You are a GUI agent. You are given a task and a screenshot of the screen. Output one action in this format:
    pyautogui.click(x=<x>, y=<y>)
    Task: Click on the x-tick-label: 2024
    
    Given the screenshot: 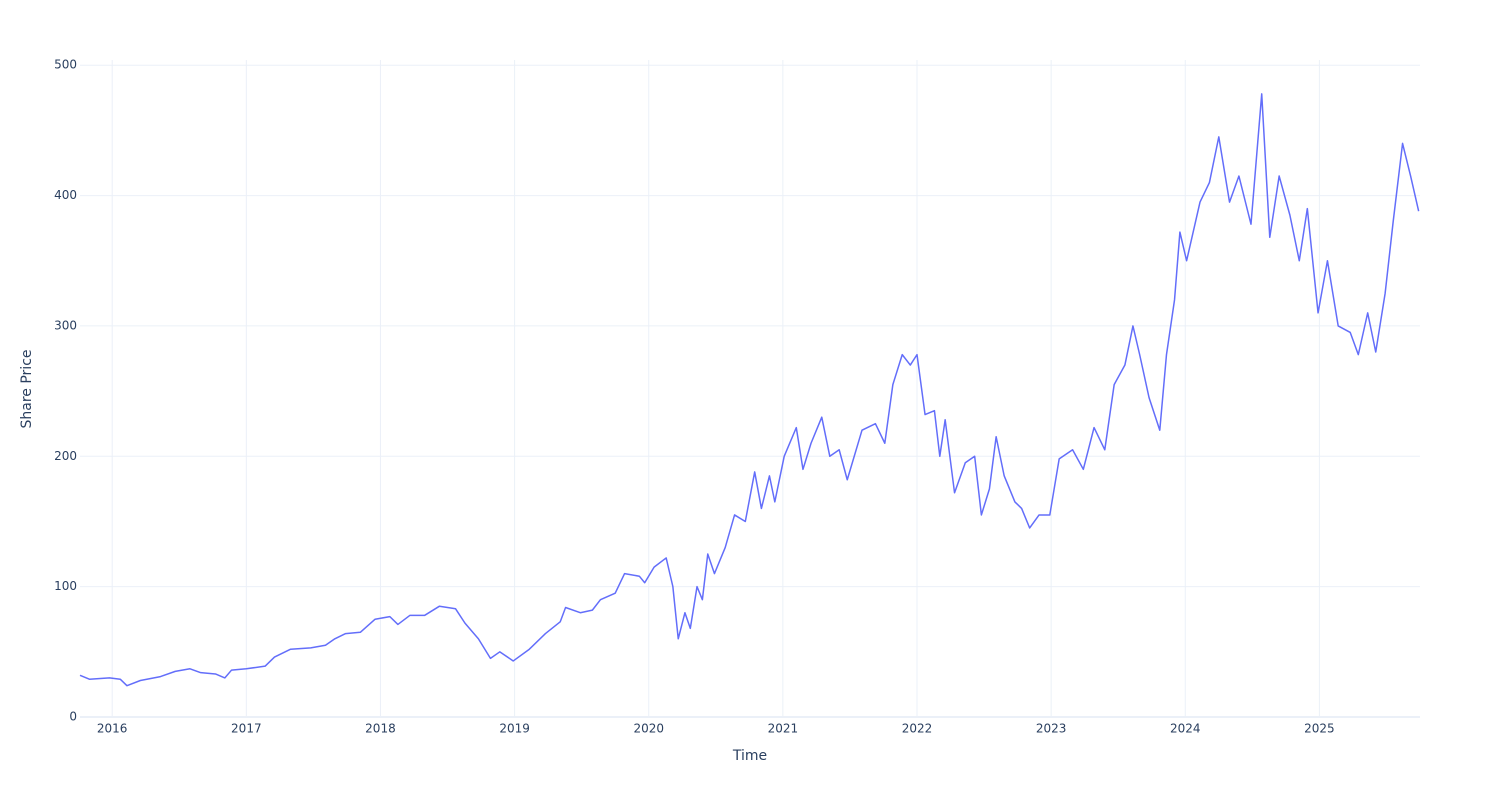 What is the action you would take?
    pyautogui.click(x=1185, y=729)
    